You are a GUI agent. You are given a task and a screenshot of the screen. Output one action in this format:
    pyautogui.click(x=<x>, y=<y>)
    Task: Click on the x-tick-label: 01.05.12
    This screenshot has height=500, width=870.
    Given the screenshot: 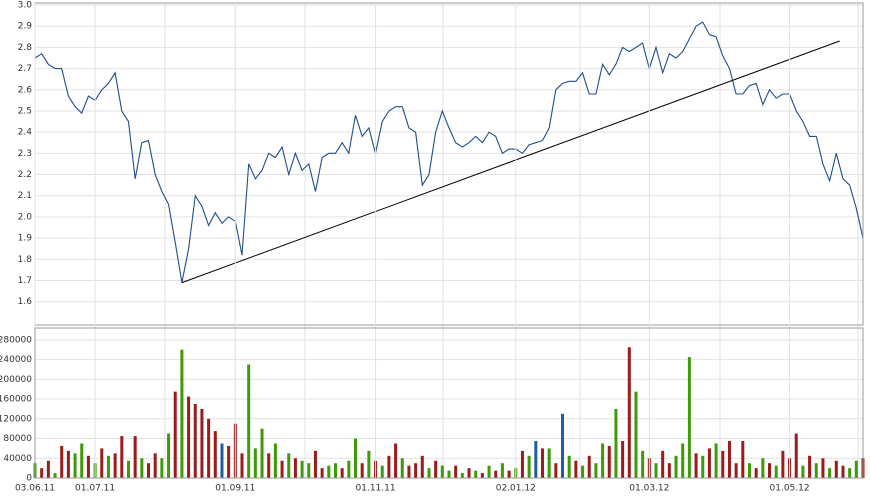 What is the action you would take?
    pyautogui.click(x=790, y=489)
    